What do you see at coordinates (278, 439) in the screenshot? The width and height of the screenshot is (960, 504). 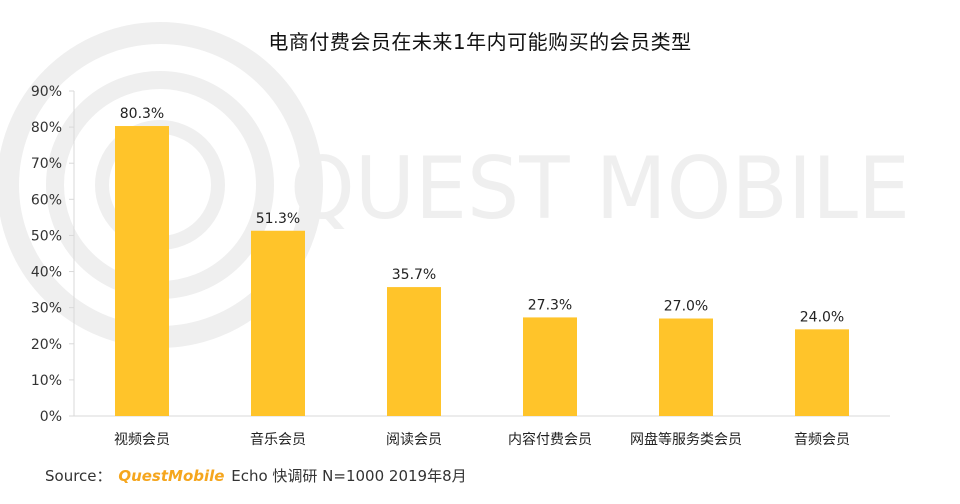 I see `x-tick-label: 音乐会员` at bounding box center [278, 439].